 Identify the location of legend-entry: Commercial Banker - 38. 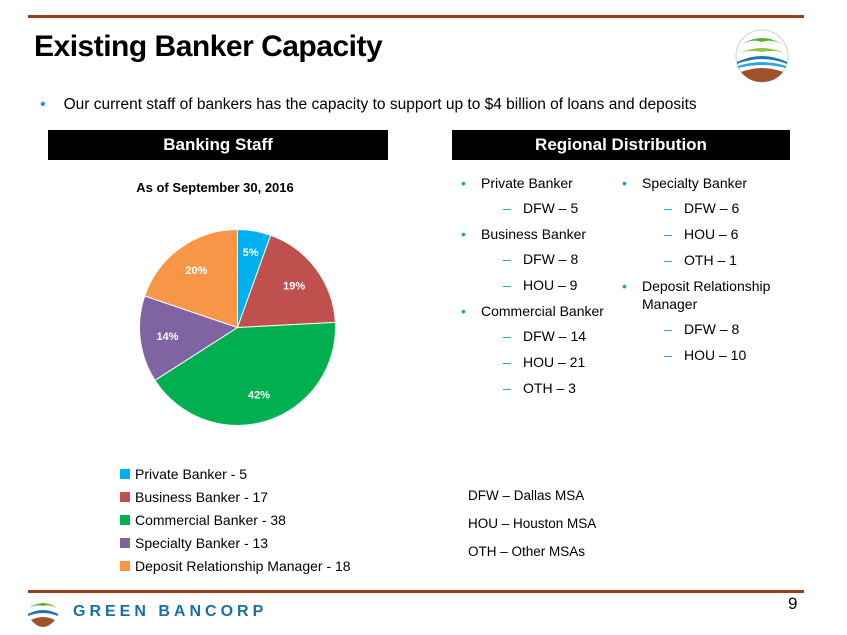
(235, 519).